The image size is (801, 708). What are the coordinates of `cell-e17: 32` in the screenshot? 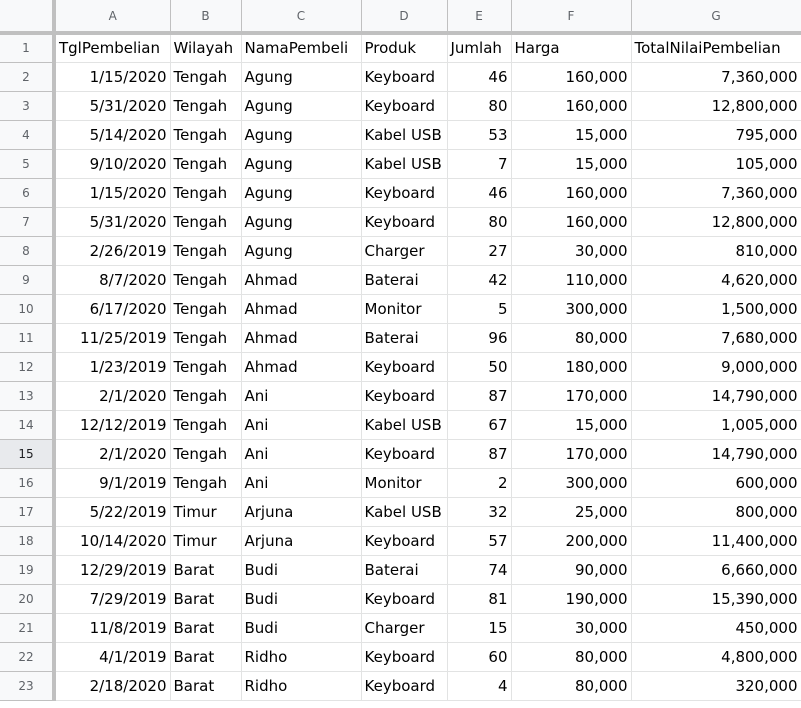 It's located at (479, 511).